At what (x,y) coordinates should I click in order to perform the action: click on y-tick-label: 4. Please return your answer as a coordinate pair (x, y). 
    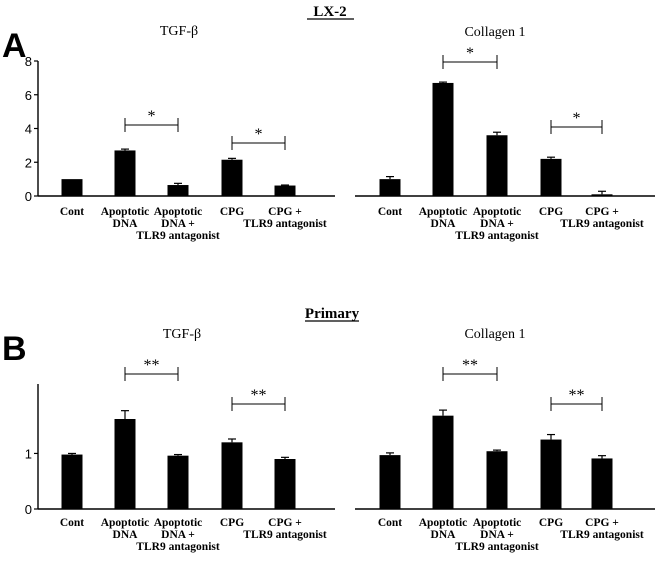
    Looking at the image, I should click on (28, 129).